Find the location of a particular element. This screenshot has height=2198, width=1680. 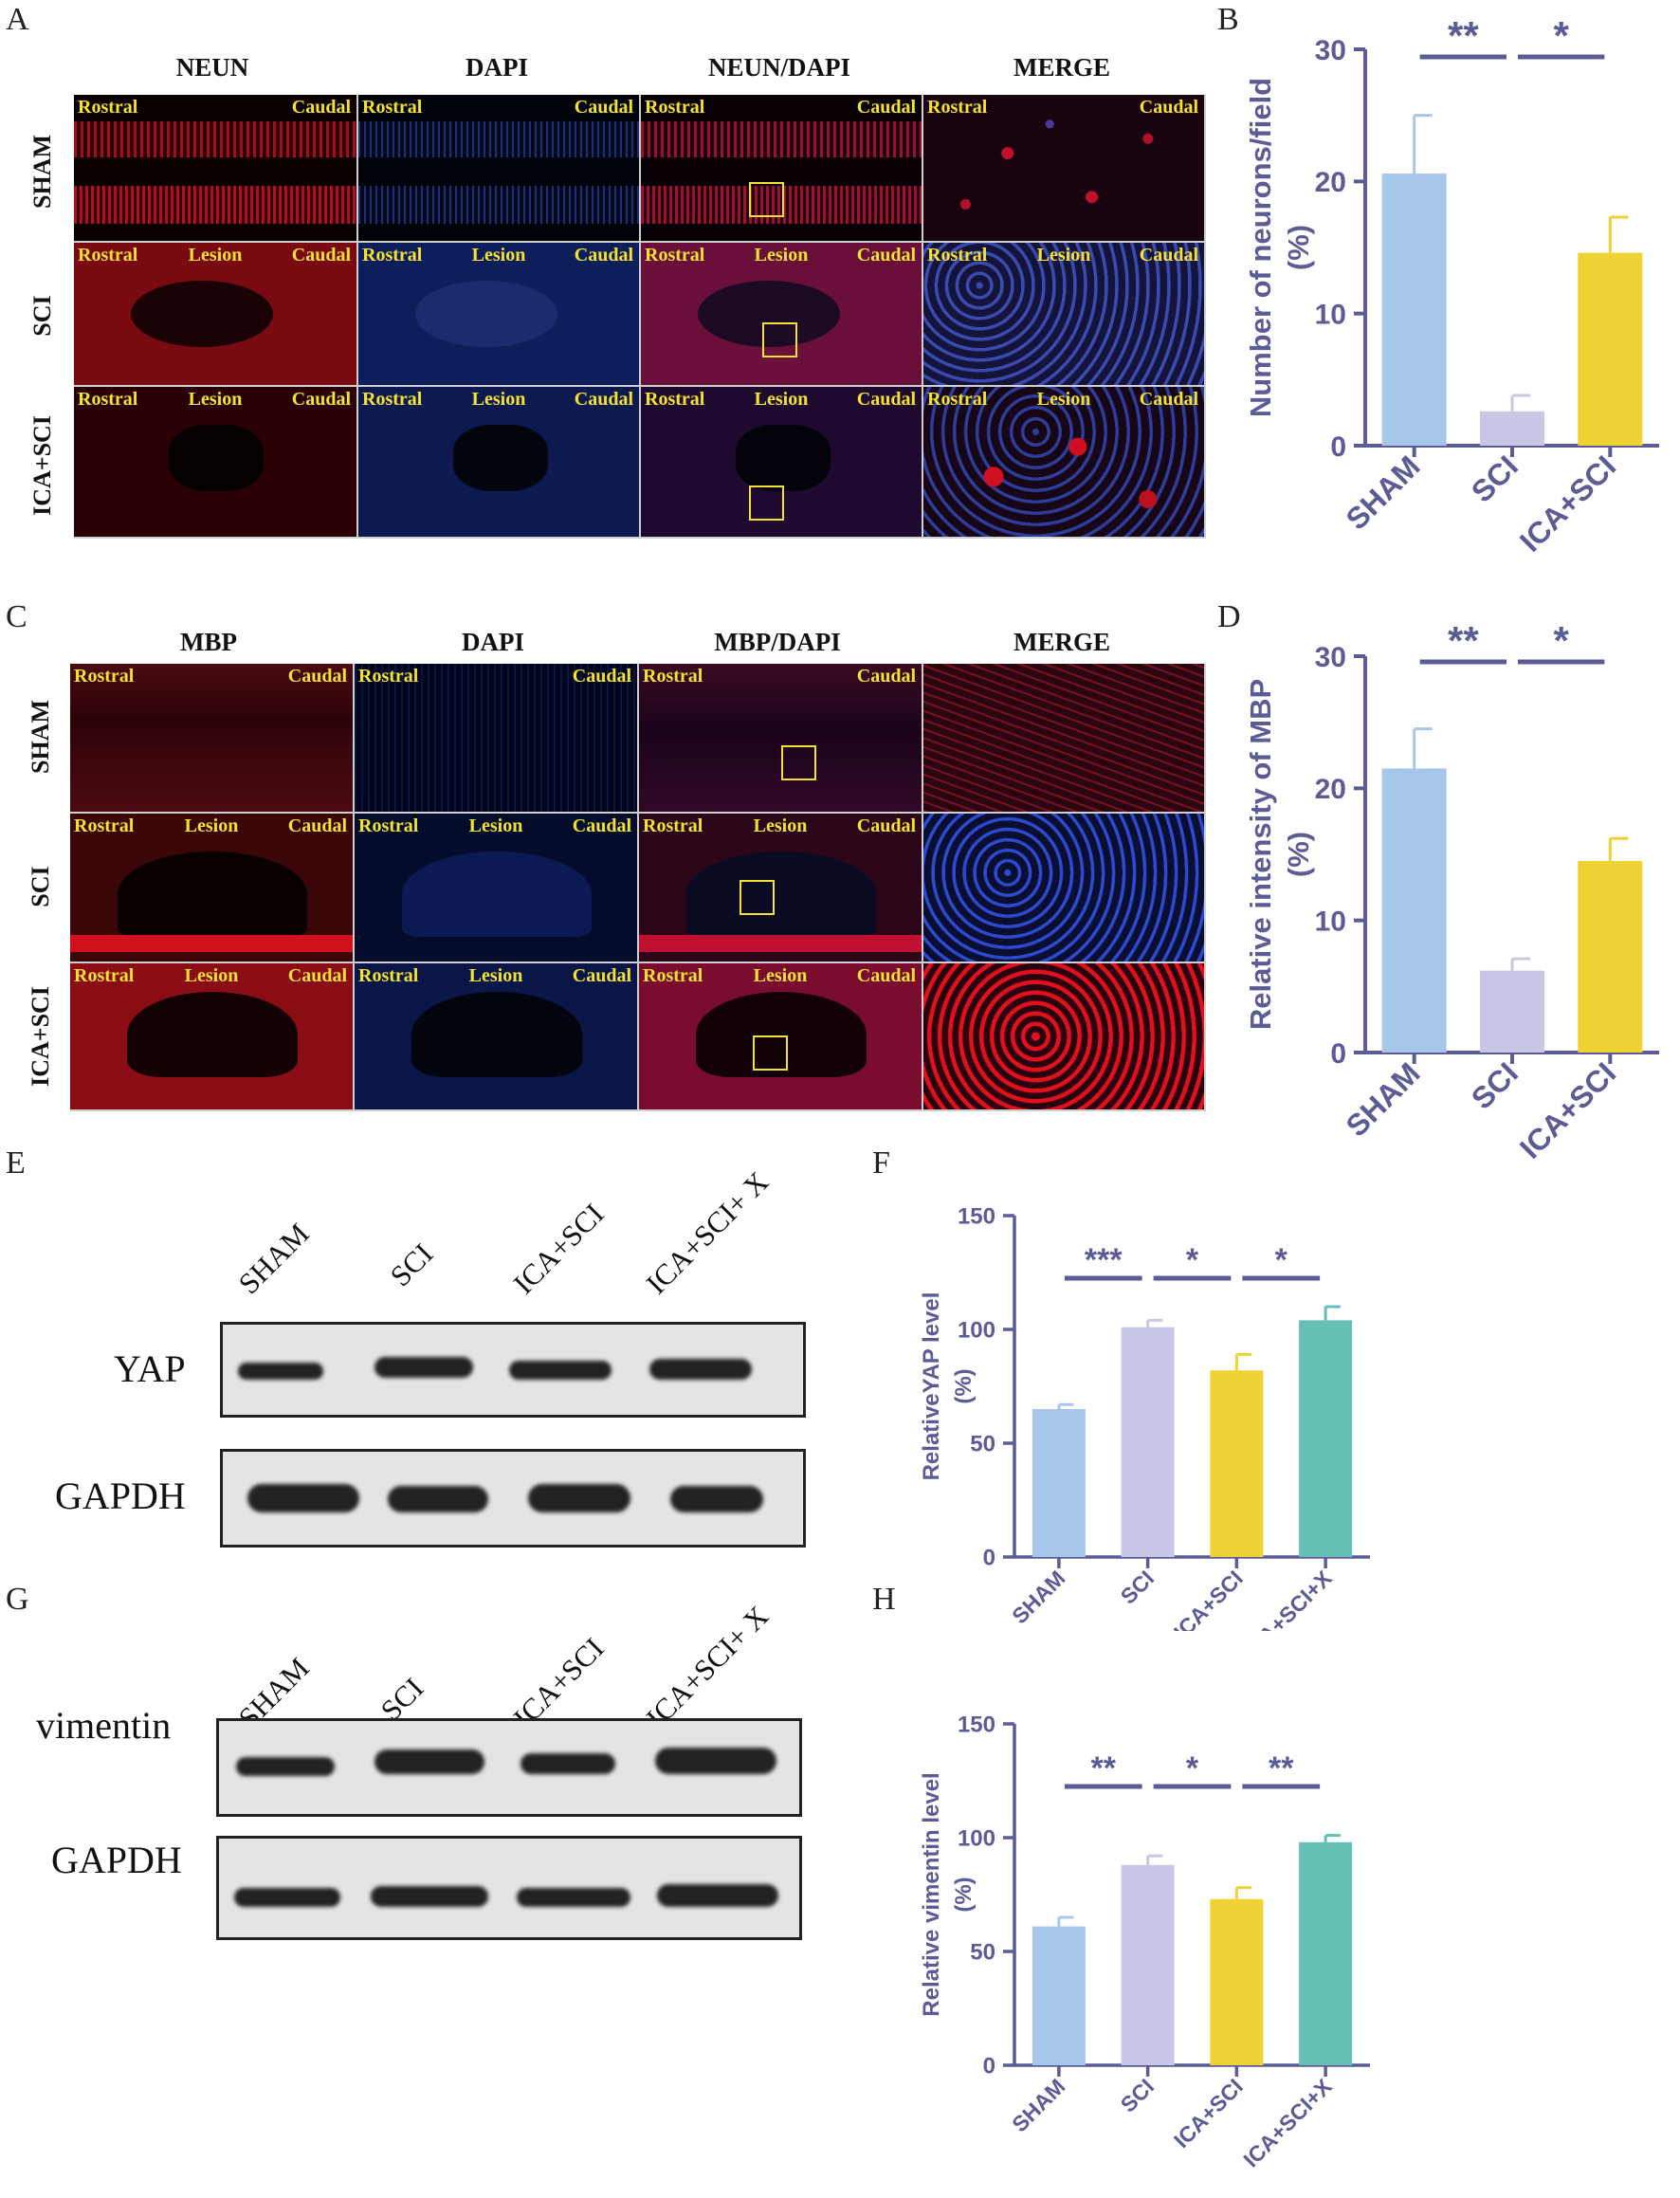

y-axis-title: Relative vimentin level is located at coordinates (932, 1894).